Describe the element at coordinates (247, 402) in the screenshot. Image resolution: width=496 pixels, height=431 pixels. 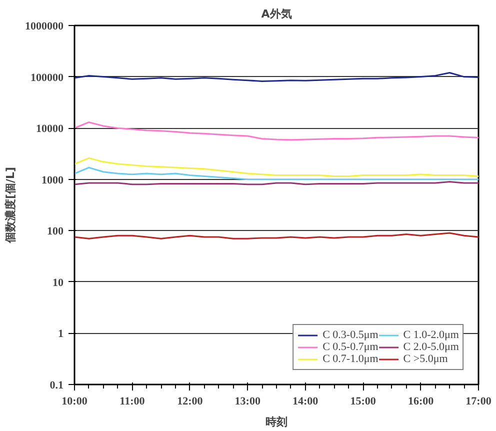
I see `x-tick-label: 13:00` at that location.